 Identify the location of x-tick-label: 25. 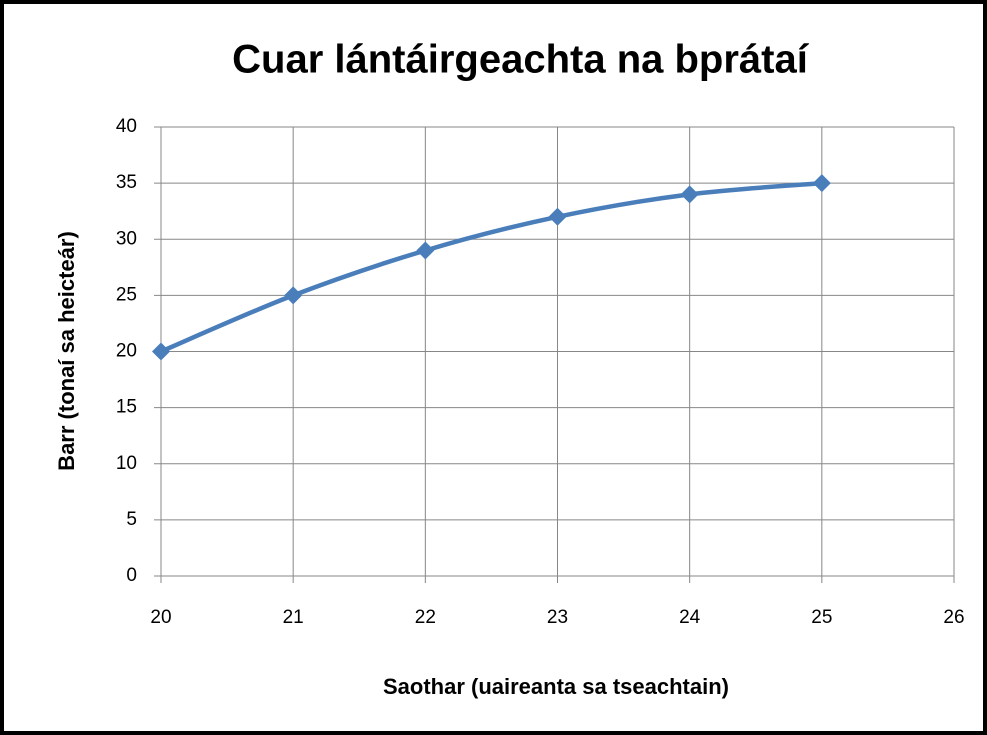
(821, 617).